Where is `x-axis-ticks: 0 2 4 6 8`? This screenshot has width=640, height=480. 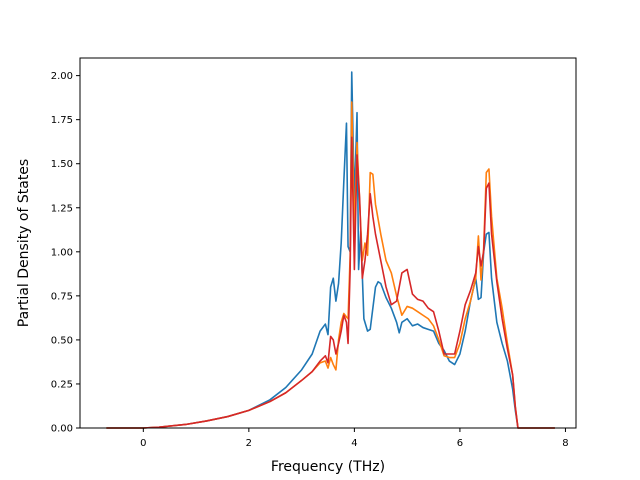 x-axis-ticks: 0 2 4 6 8 is located at coordinates (354, 438).